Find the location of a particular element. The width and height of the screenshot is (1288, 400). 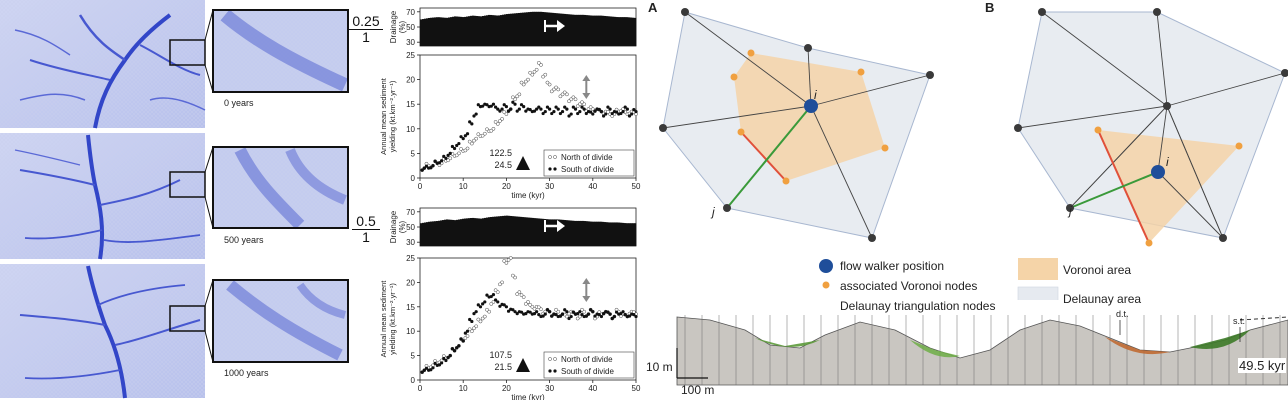

x-tick-label: 50 is located at coordinates (636, 186).